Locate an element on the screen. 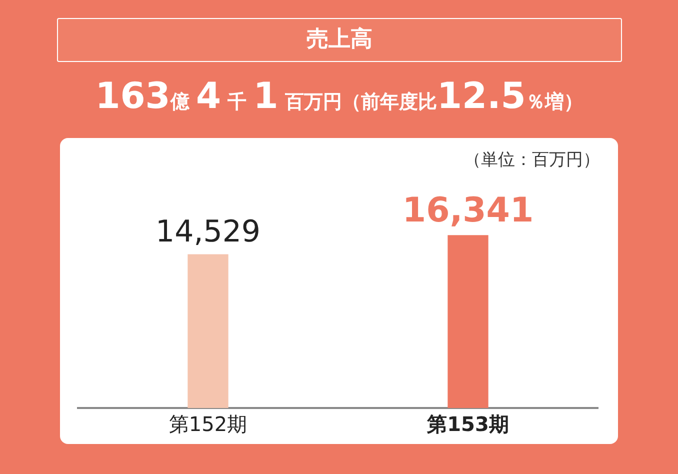 The image size is (678, 474). text: （単位：百万円） is located at coordinates (532, 160).